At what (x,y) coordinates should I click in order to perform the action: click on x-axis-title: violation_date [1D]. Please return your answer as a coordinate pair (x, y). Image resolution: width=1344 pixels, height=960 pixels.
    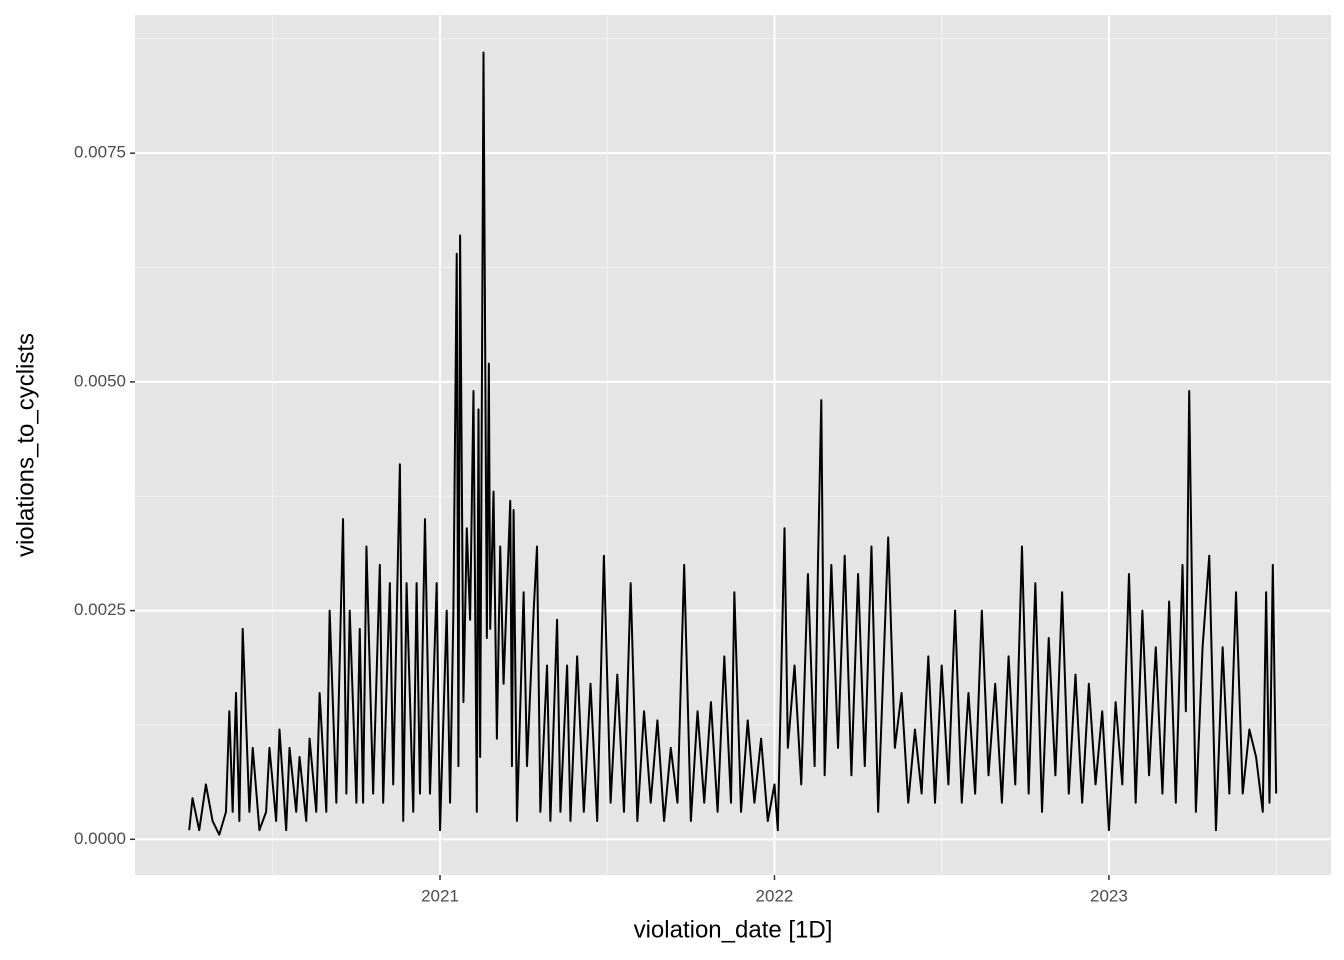
    Looking at the image, I should click on (733, 929).